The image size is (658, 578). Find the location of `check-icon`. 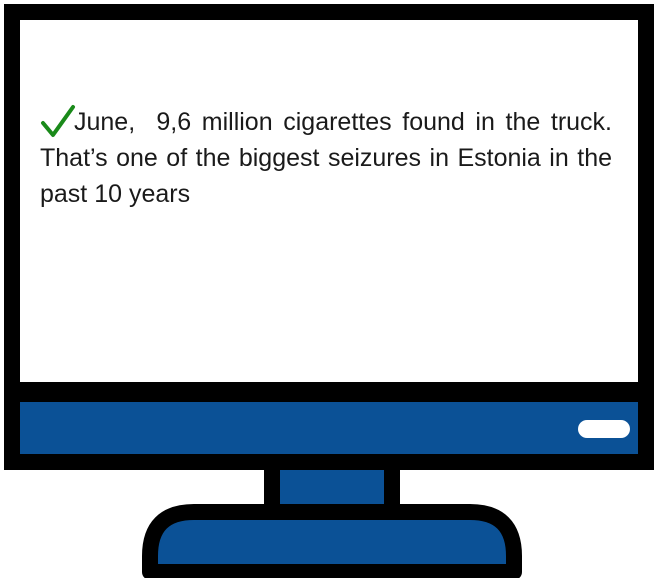

check-icon is located at coordinates (58, 121).